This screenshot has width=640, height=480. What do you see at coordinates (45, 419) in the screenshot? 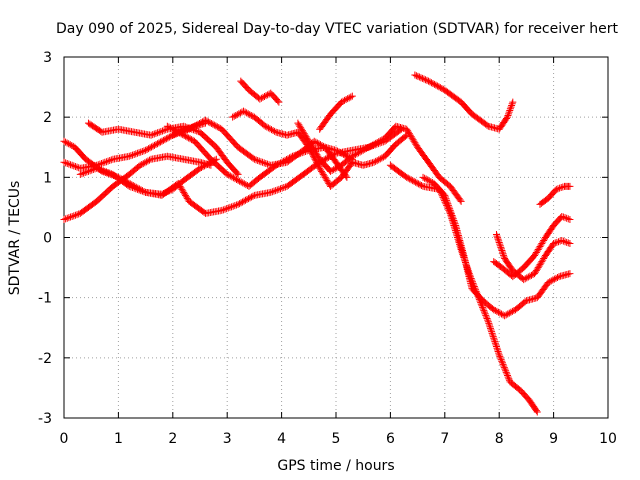
I see `y-tick-label: -3` at bounding box center [45, 419].